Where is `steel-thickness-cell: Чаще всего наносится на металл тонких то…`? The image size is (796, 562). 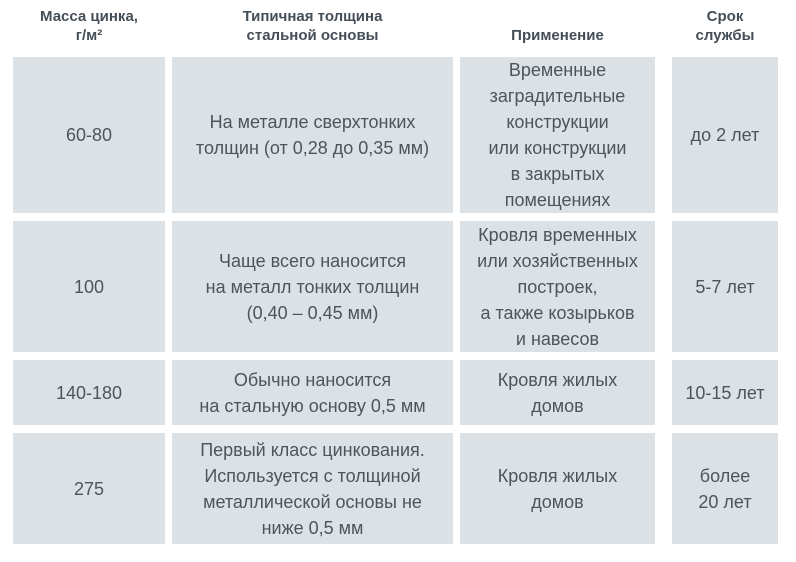 steel-thickness-cell: Чаще всего наносится на металл тонких то… is located at coordinates (312, 286).